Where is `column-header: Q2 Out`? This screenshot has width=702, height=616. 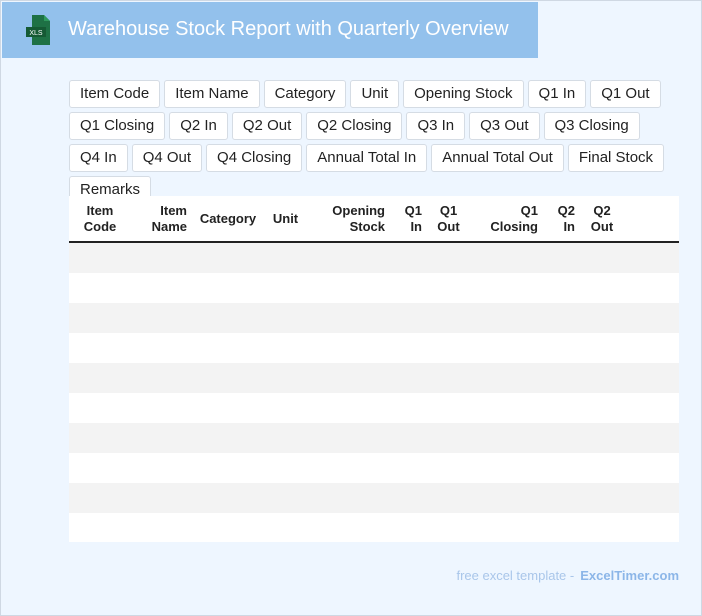
column-header: Q2 Out is located at coordinates (602, 219).